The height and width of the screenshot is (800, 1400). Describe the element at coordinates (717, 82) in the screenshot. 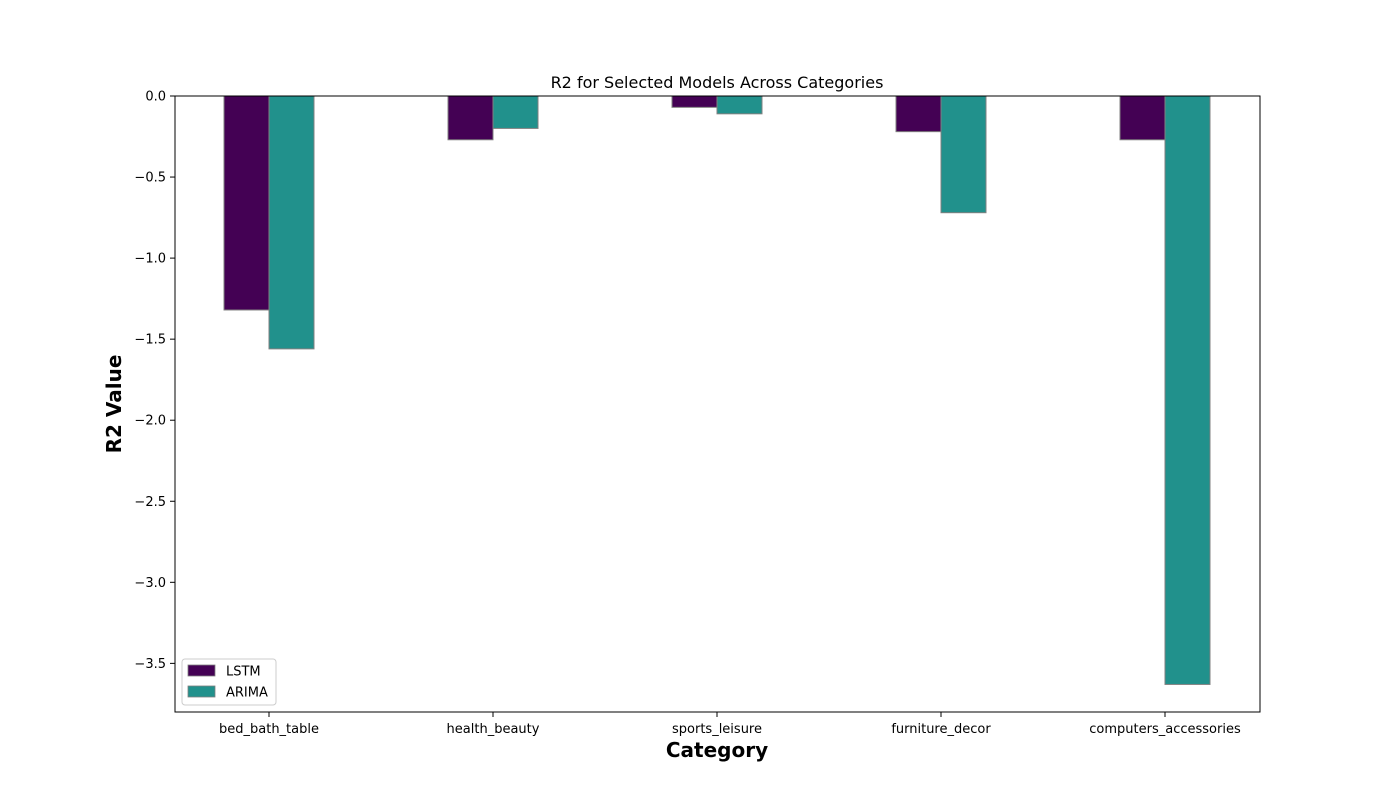

I see `chart-title: R2 for Selected Models Across Categories` at that location.